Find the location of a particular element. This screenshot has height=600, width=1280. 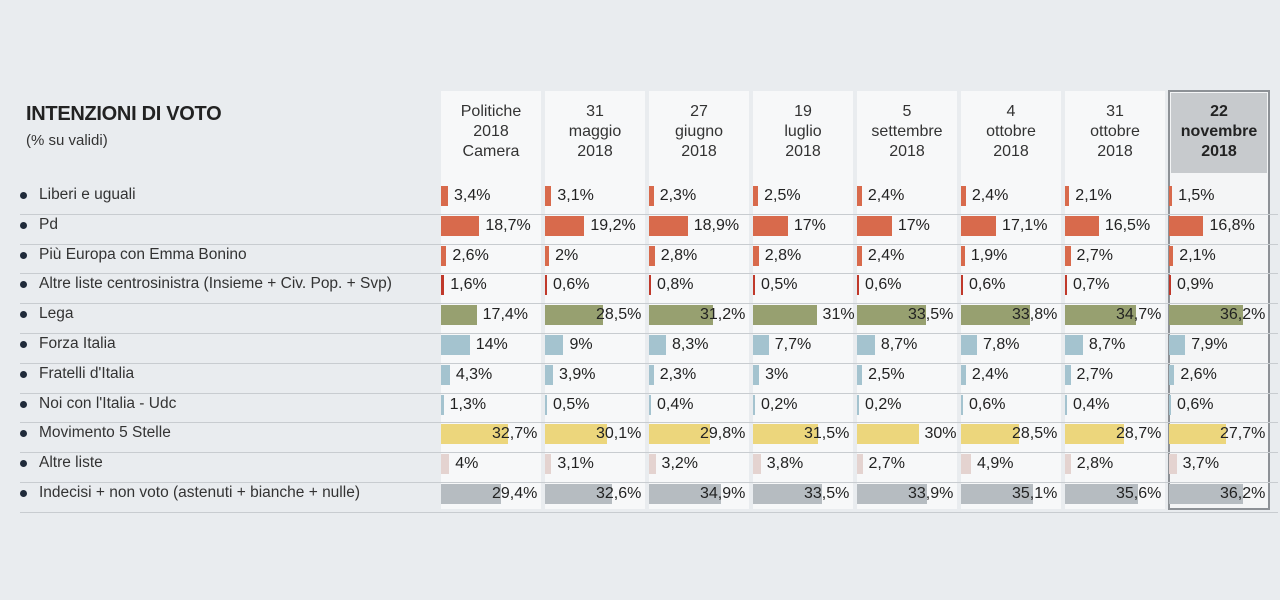

column-header-line: 27 is located at coordinates (699, 111).